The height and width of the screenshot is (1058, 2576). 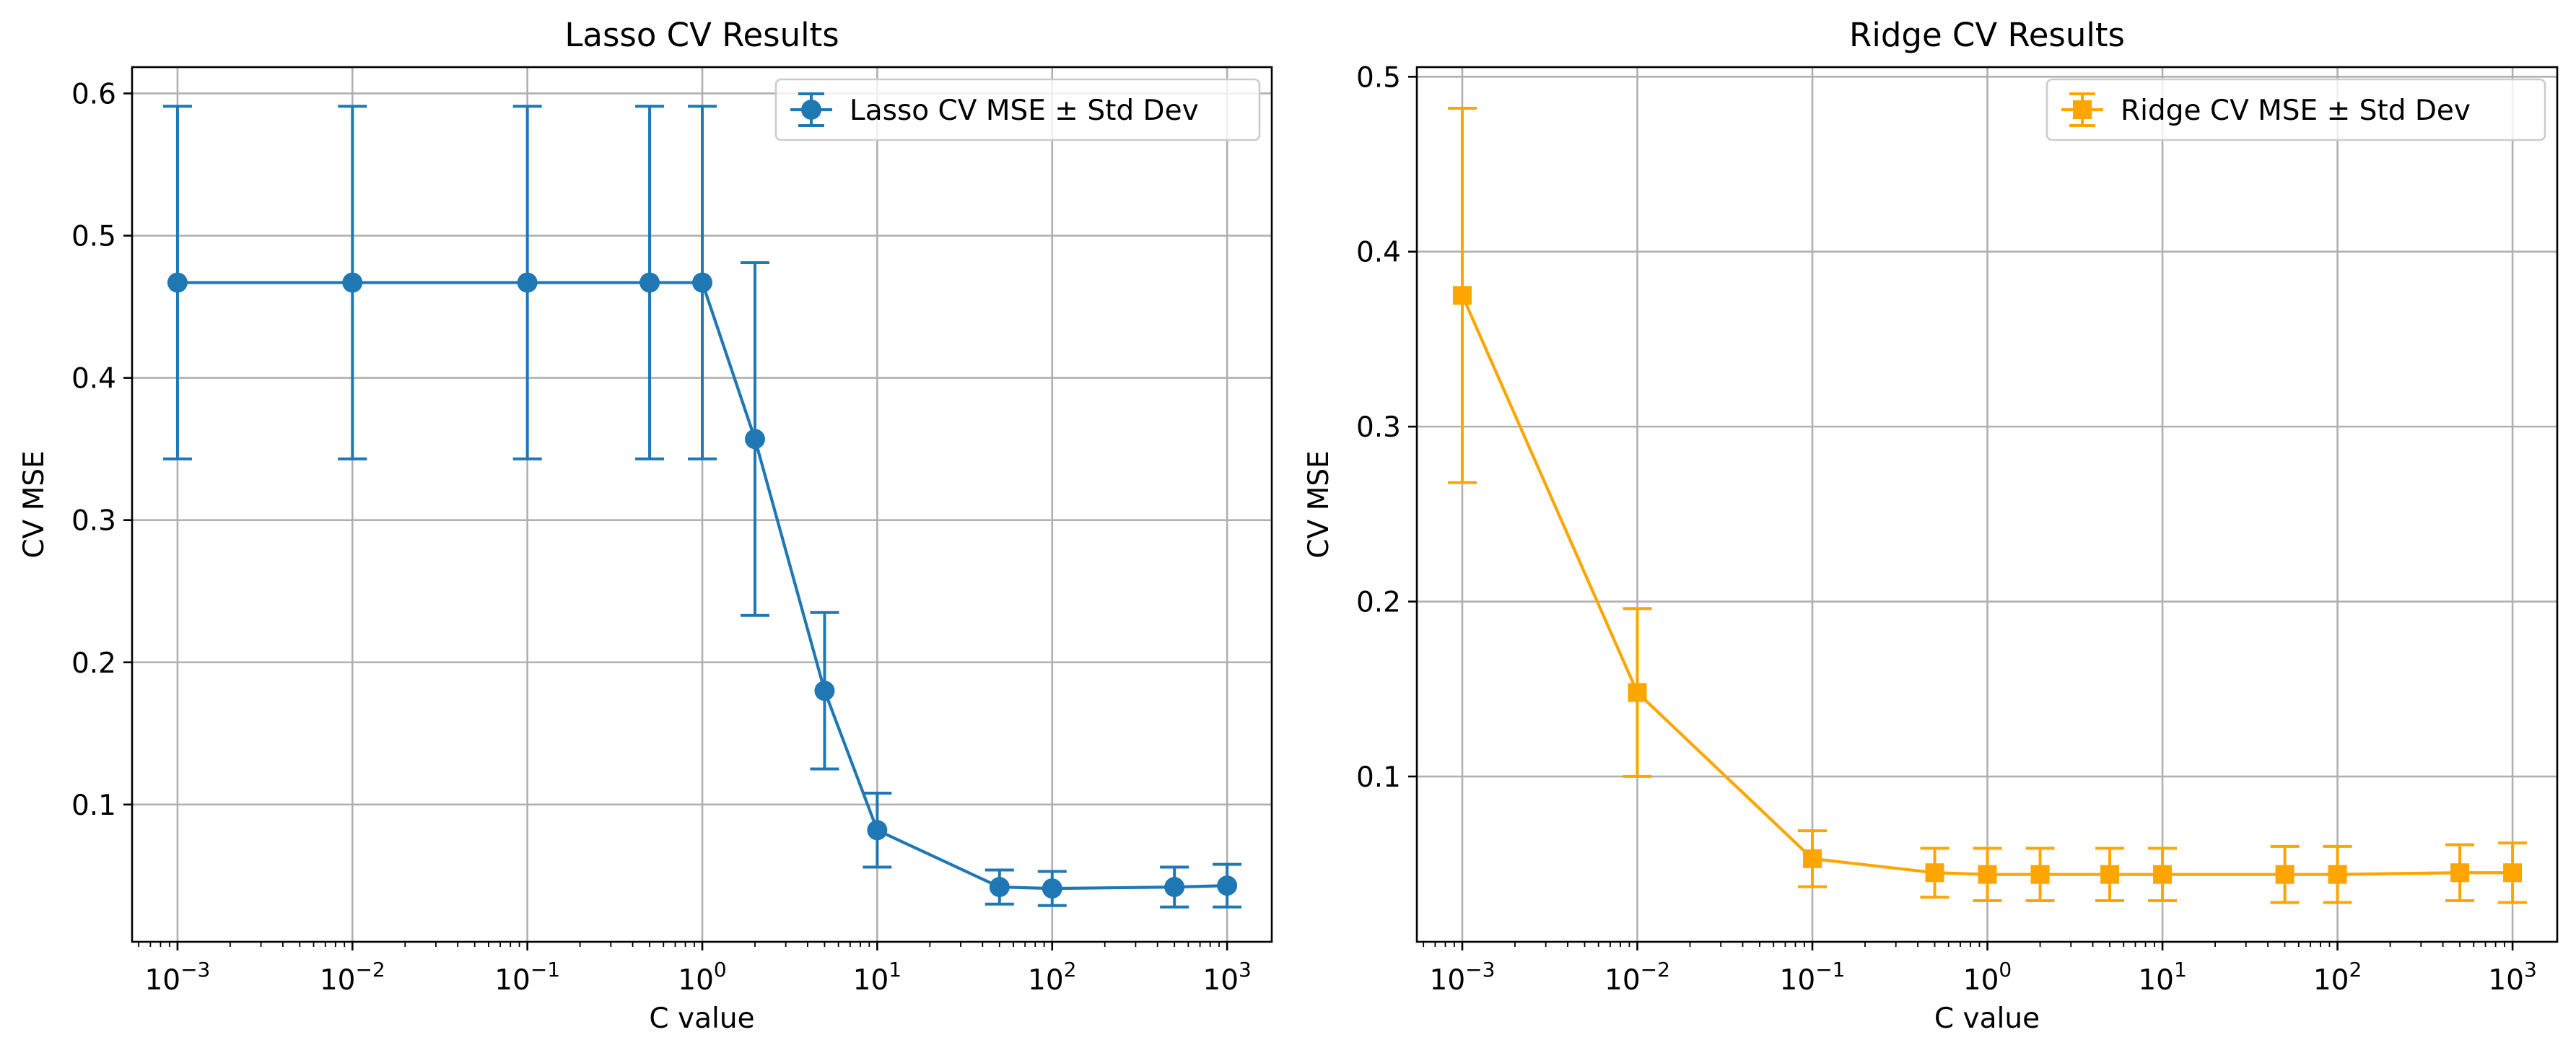 I want to click on legend-label: Ridge CV MSE ± Std Dev, so click(x=2296, y=111).